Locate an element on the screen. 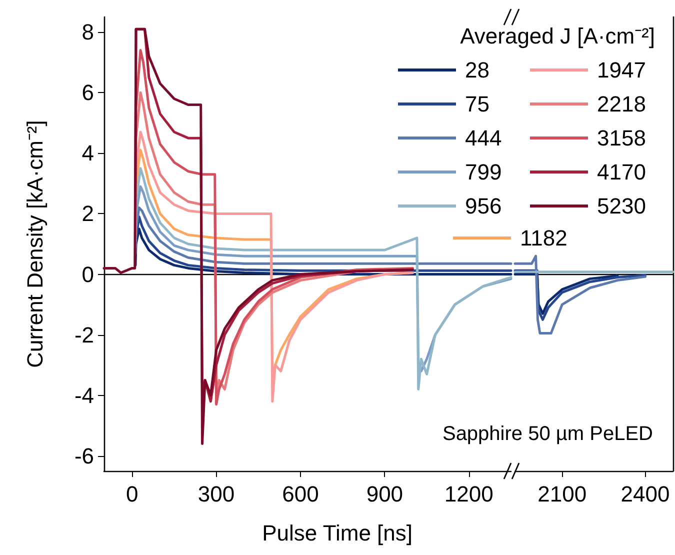 The width and height of the screenshot is (675, 555). y-tick-label: -2 is located at coordinates (84, 335).